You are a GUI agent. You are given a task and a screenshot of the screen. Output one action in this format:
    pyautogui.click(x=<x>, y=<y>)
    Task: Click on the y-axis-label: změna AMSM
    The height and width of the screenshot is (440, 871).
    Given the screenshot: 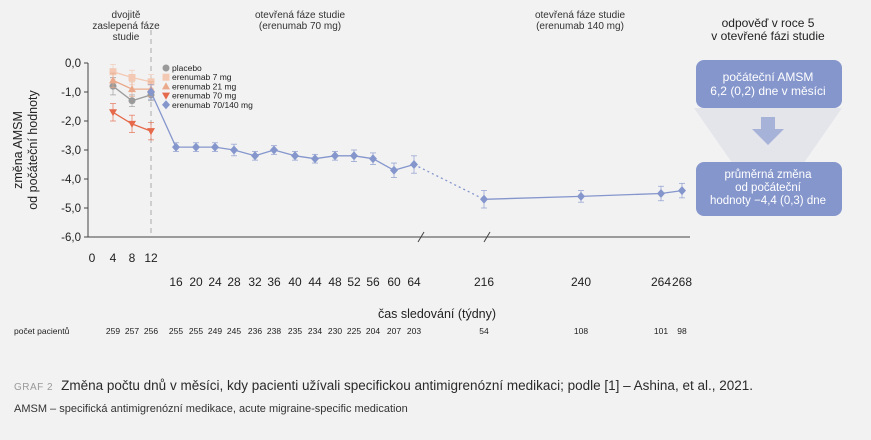 What is the action you would take?
    pyautogui.click(x=18, y=150)
    